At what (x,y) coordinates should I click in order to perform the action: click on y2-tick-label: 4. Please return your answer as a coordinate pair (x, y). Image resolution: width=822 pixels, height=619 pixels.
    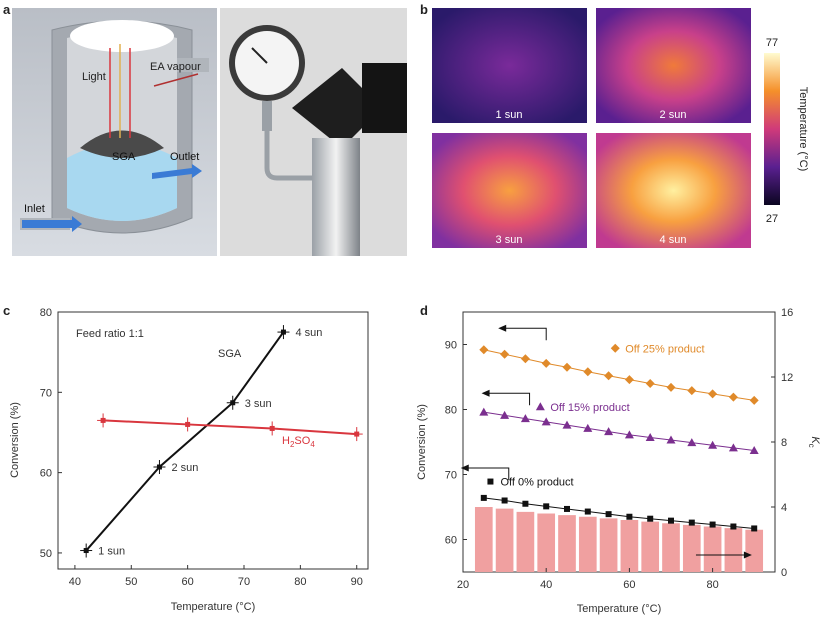
    Looking at the image, I should click on (784, 508).